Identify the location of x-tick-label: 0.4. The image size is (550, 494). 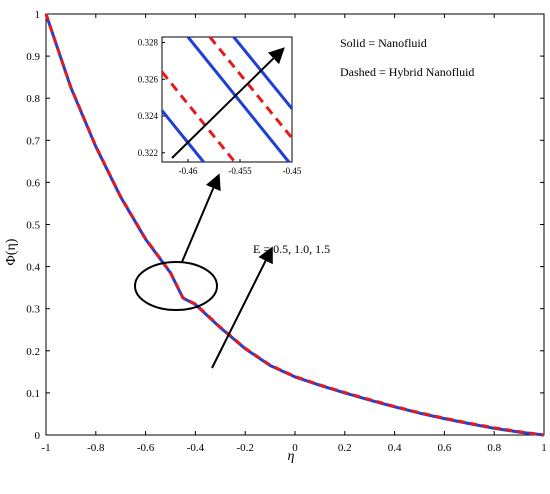
(395, 448).